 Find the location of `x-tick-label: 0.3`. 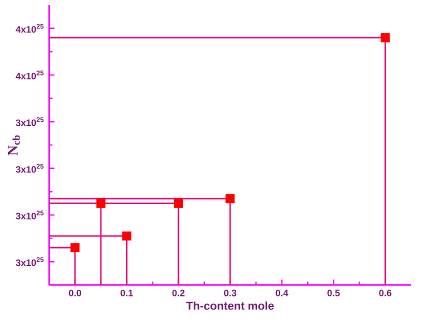

x-tick-label: 0.3 is located at coordinates (230, 293).